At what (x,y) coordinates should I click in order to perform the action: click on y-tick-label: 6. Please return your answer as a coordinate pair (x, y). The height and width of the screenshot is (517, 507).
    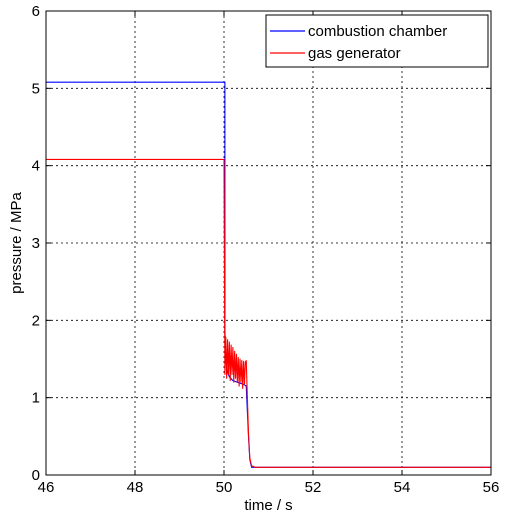
    Looking at the image, I should click on (36, 11).